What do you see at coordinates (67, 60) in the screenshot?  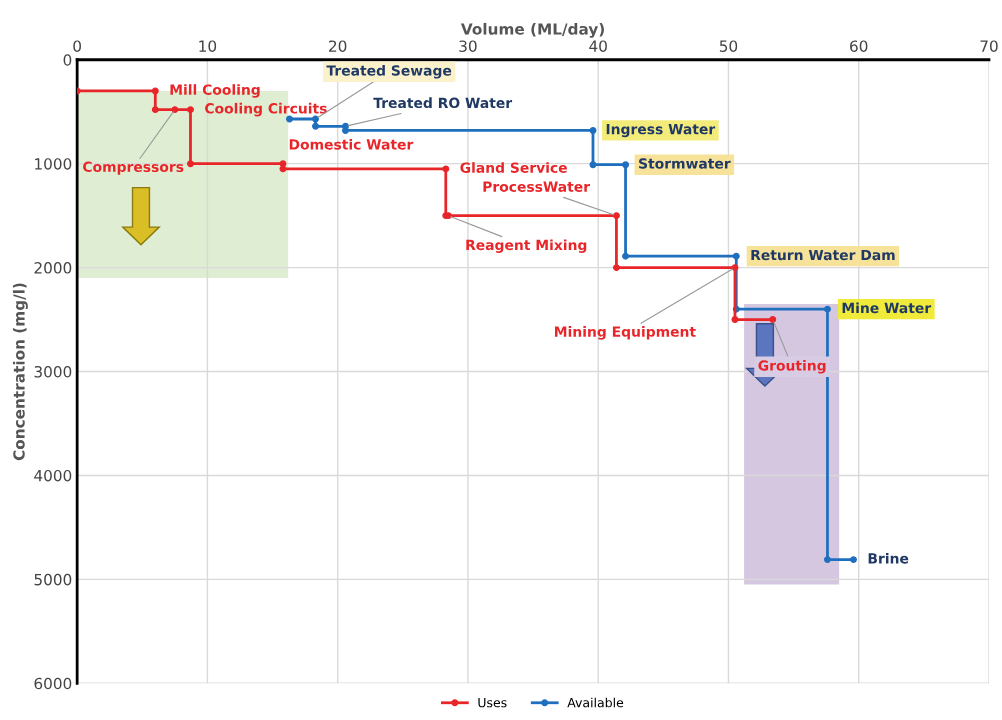 I see `y-tick-label: 0` at bounding box center [67, 60].